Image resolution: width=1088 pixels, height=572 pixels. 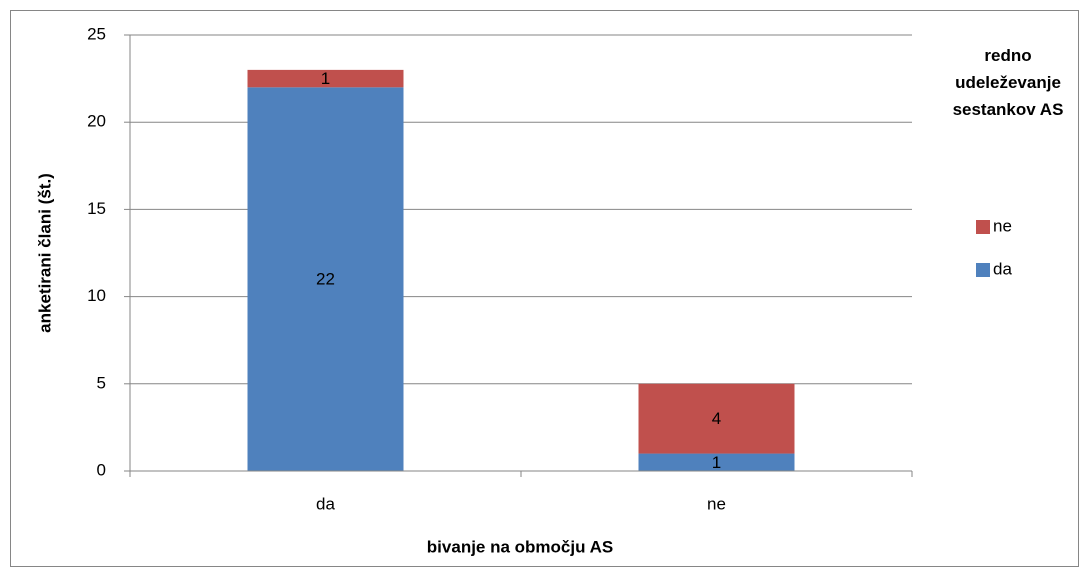 I want to click on y-tick-label: 20, so click(x=96, y=121).